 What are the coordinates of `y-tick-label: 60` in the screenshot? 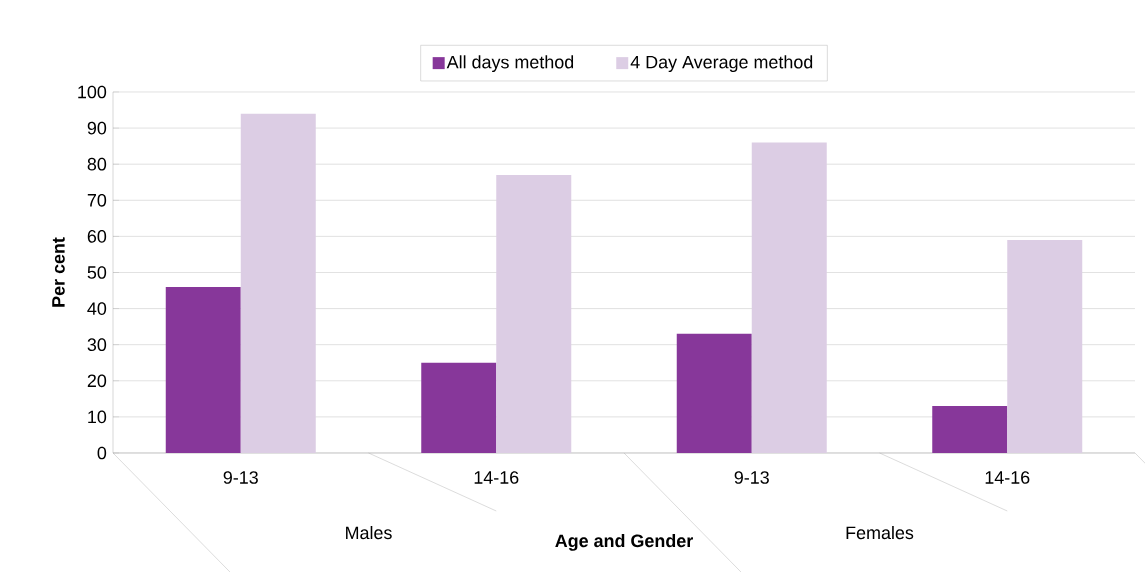 It's located at (97, 236).